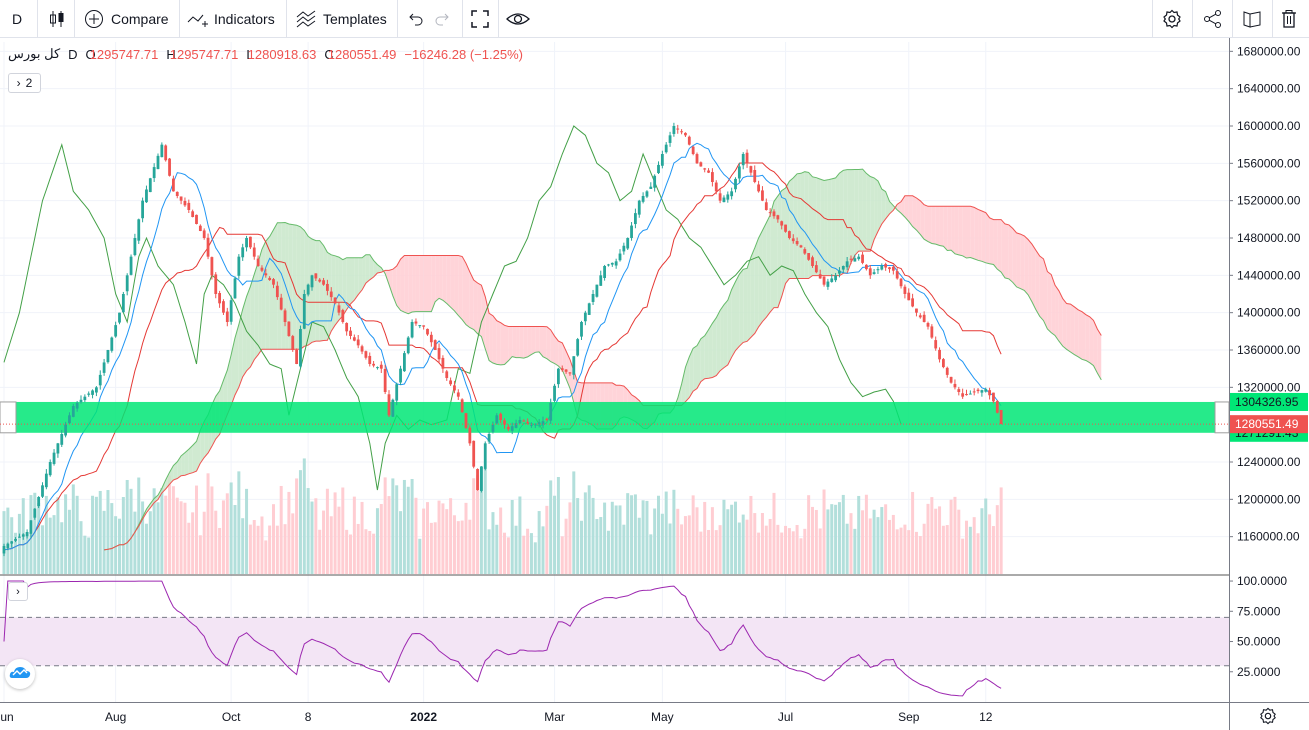 This screenshot has width=1309, height=730. What do you see at coordinates (614, 417) in the screenshot?
I see `support-zone-rectangle` at bounding box center [614, 417].